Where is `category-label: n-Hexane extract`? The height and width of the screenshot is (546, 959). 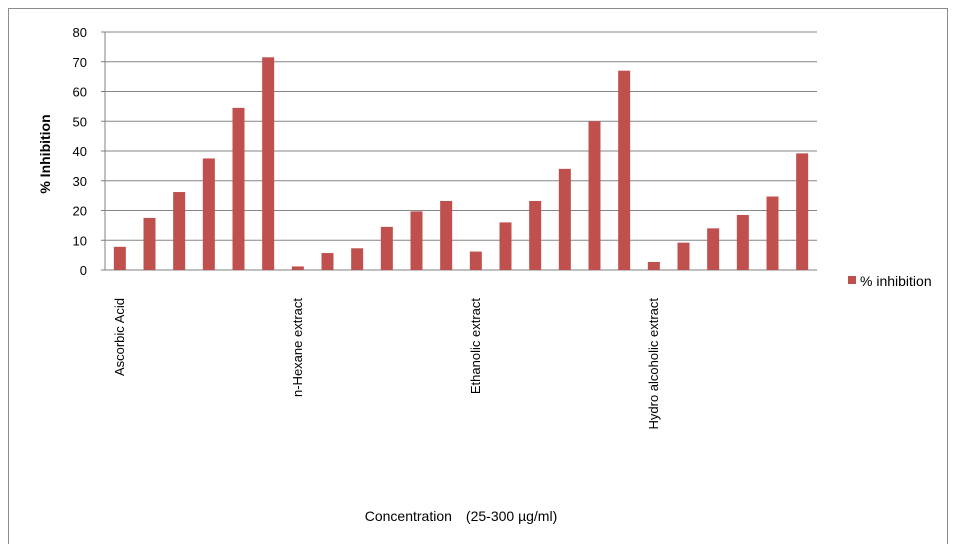 category-label: n-Hexane extract is located at coordinates (297, 347).